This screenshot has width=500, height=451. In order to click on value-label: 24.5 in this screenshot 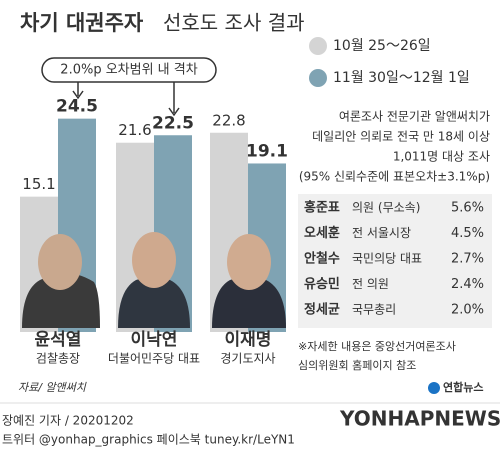, I will do `click(77, 107)`.